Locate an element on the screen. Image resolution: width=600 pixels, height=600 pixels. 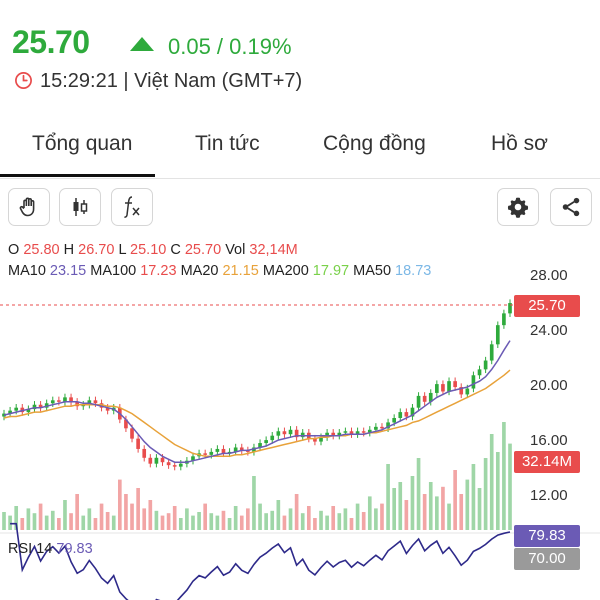
active-tab-indicator is located at coordinates (77, 175).